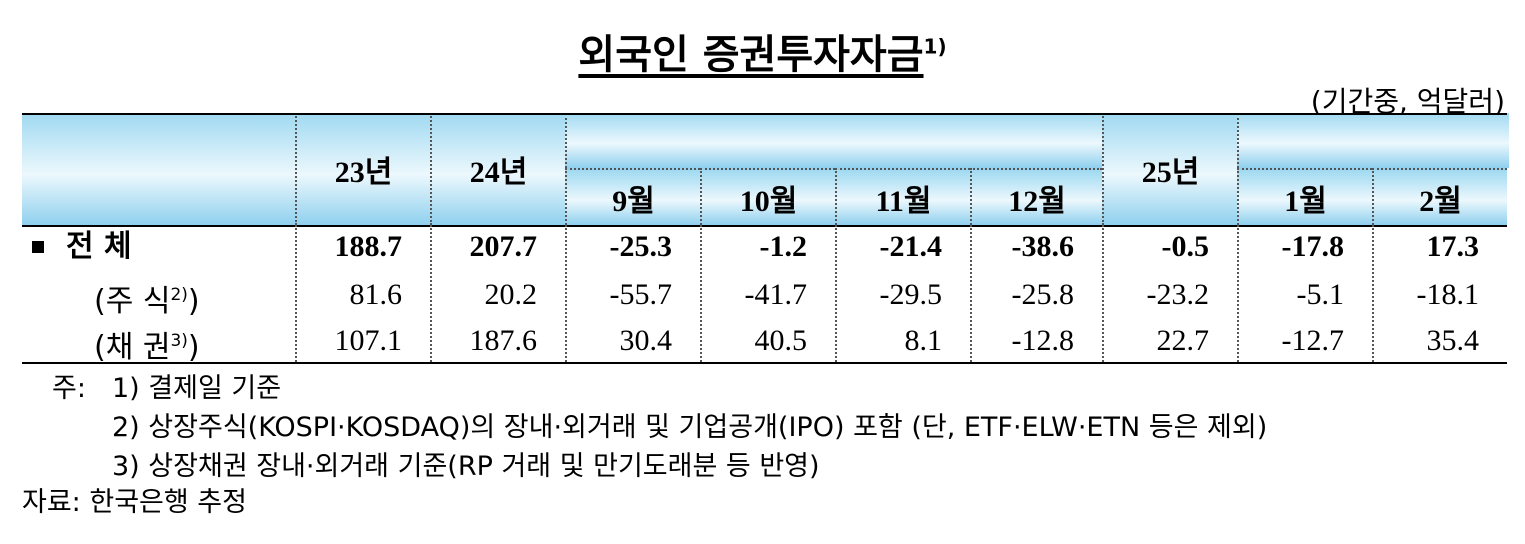 This screenshot has width=1525, height=544. What do you see at coordinates (362, 169) in the screenshot?
I see `column-header: 23년` at bounding box center [362, 169].